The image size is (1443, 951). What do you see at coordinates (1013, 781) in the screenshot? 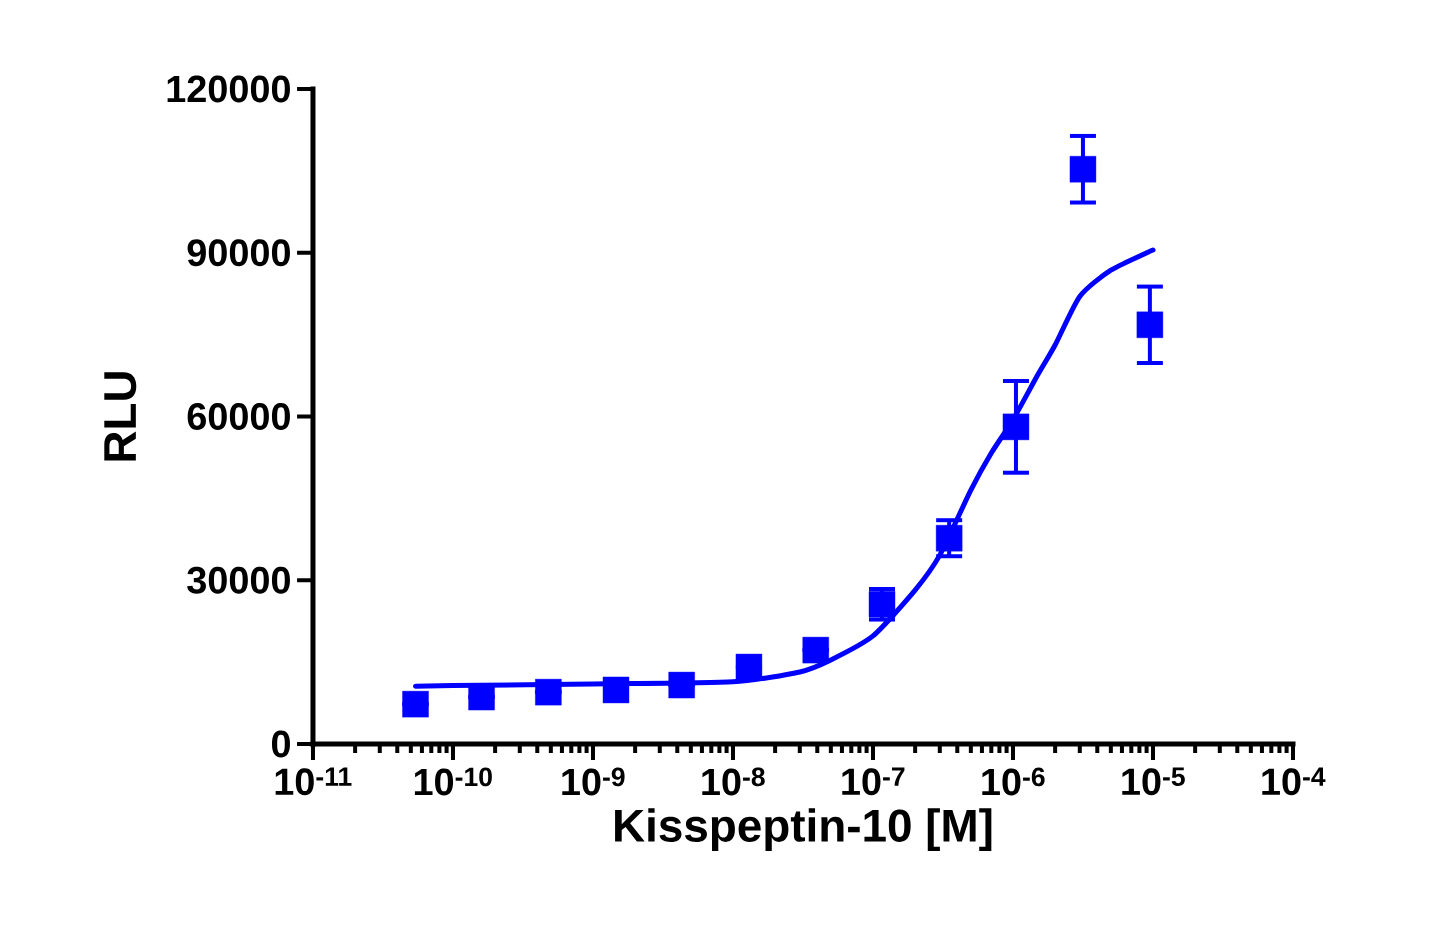
I see `x-tick-label: 10$^{-6}$` at bounding box center [1013, 781].